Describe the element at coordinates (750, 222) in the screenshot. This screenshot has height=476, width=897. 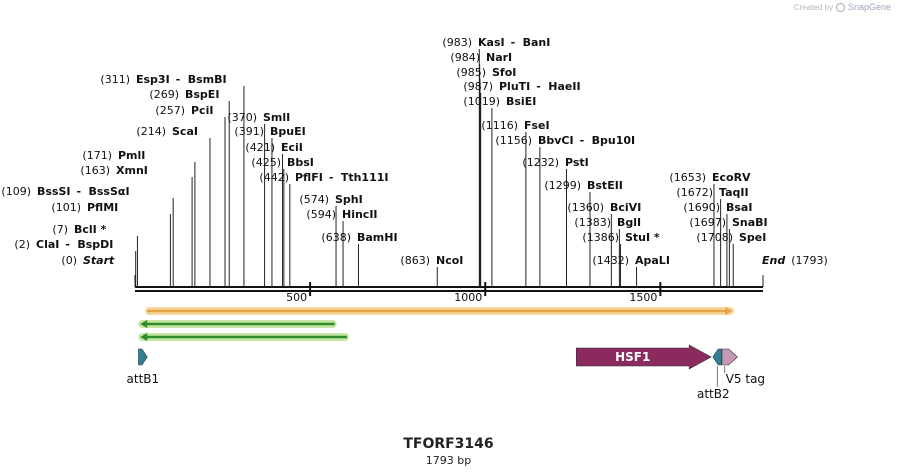
I see `enzyme-name: SnaBI` at that location.